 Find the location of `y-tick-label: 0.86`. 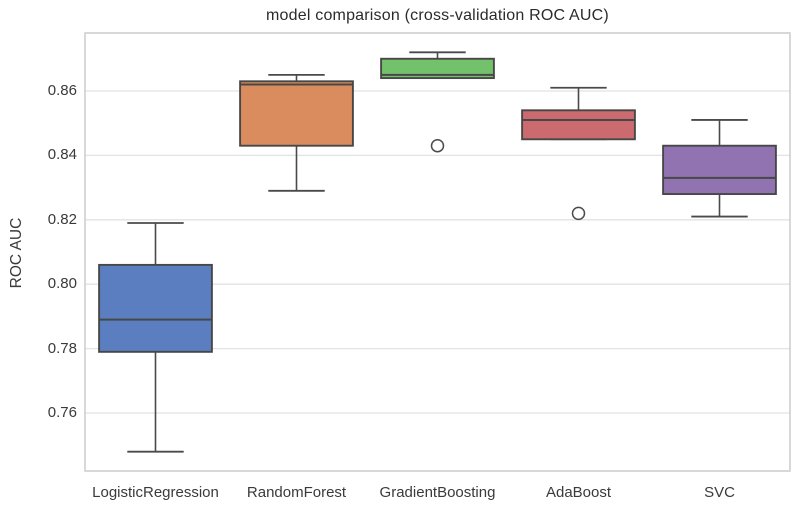

y-tick-label: 0.86 is located at coordinates (62, 90).